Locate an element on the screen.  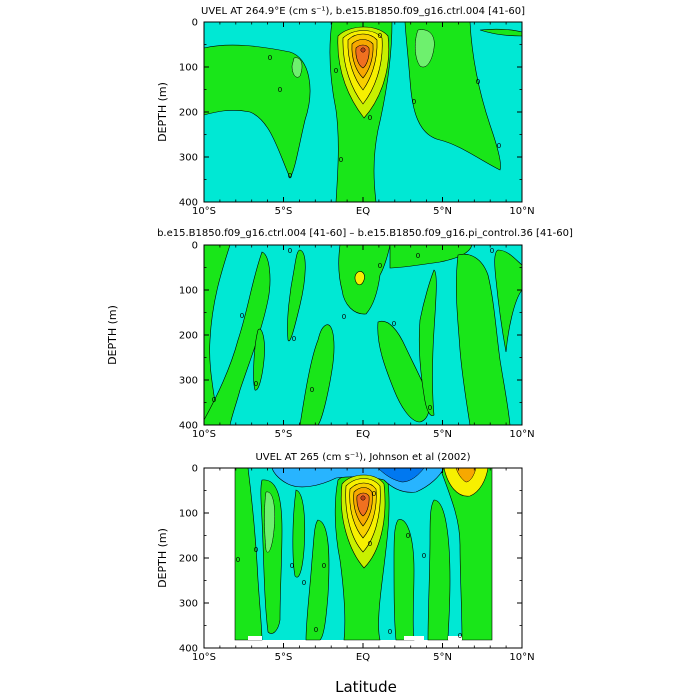
panel-3-contour-labels: 0 0 0 0 0 0 0 0 0 0 0 0 is located at coordinates (349, 565).